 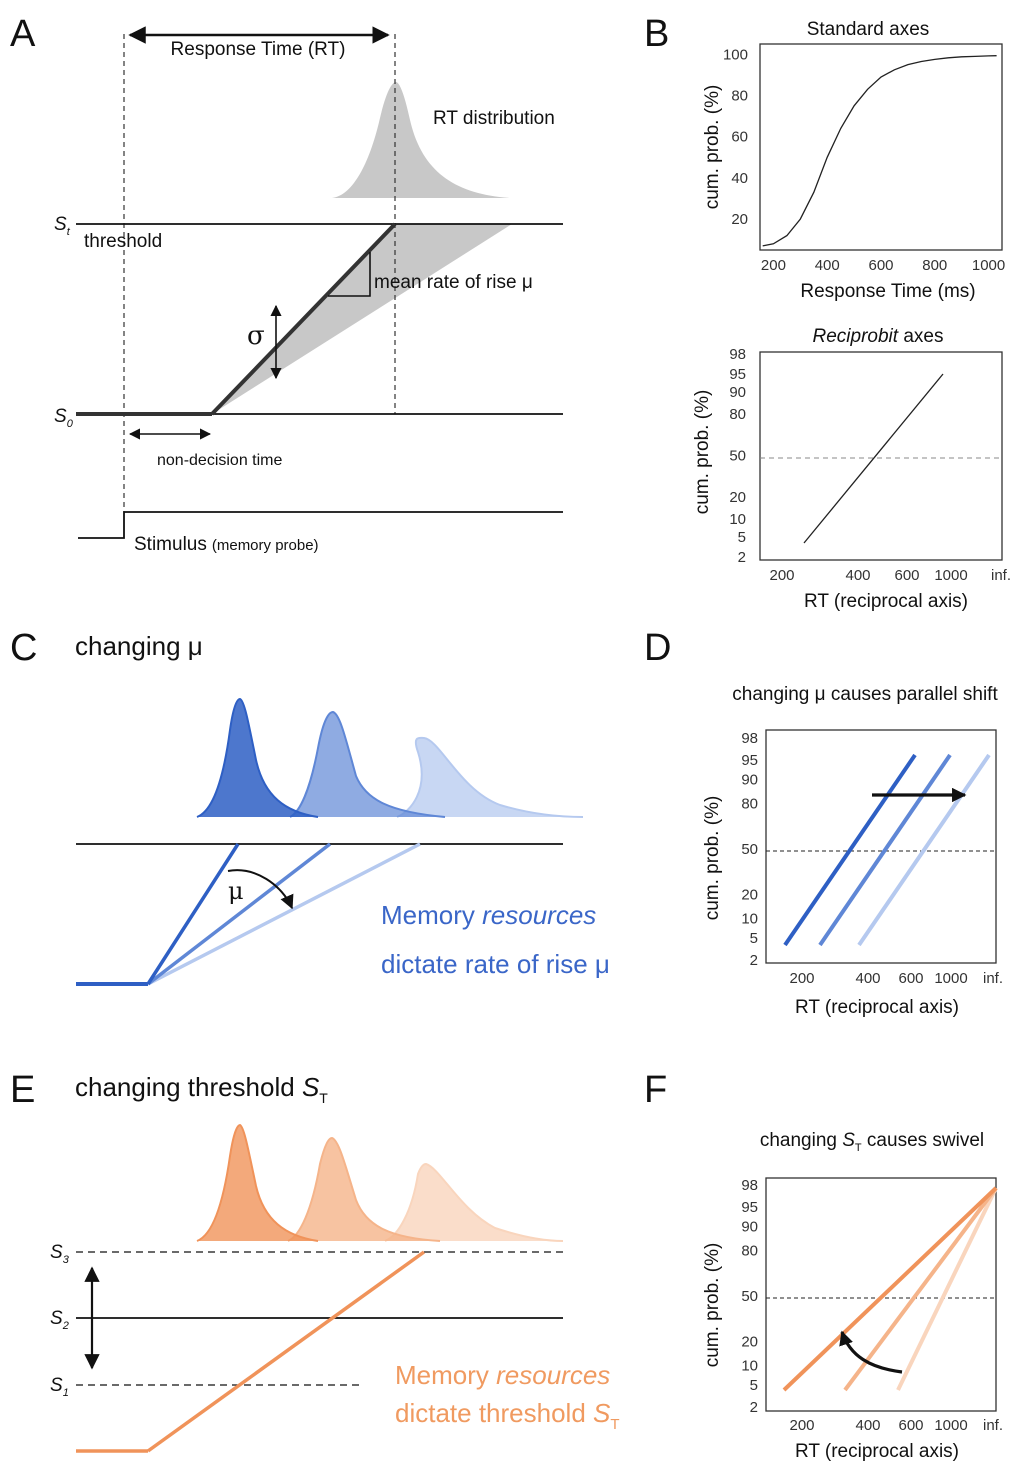 What do you see at coordinates (367, 764) in the screenshot?
I see `c-distribution-medium` at bounding box center [367, 764].